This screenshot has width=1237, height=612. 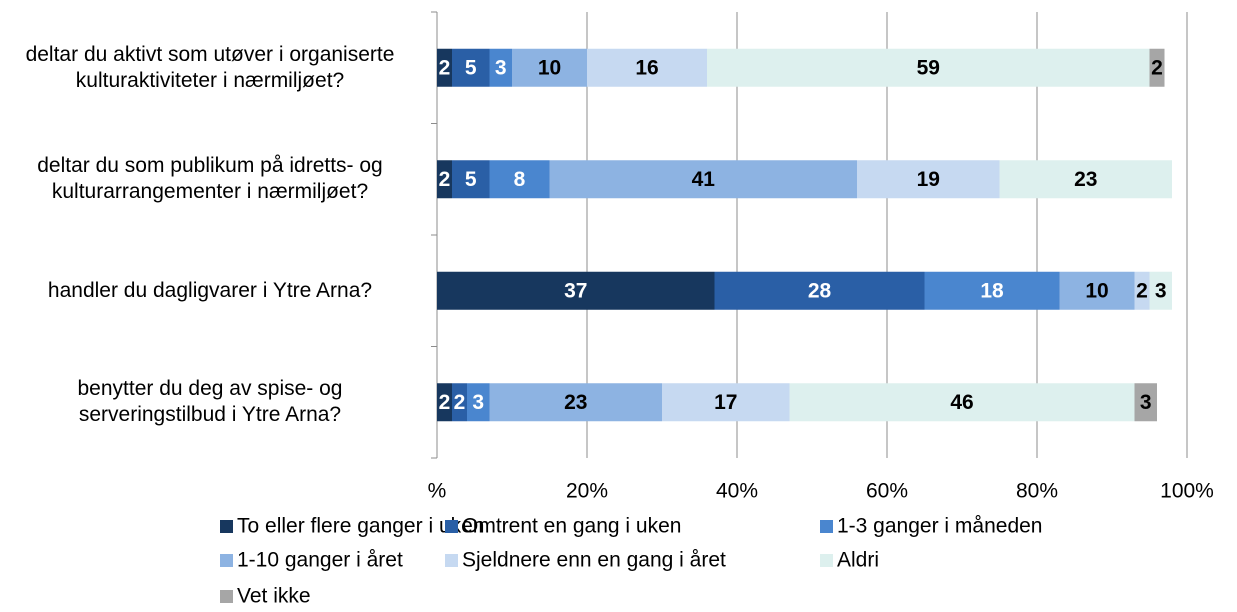 I want to click on legend-label: Omtrent en gang i uken, so click(x=571, y=526).